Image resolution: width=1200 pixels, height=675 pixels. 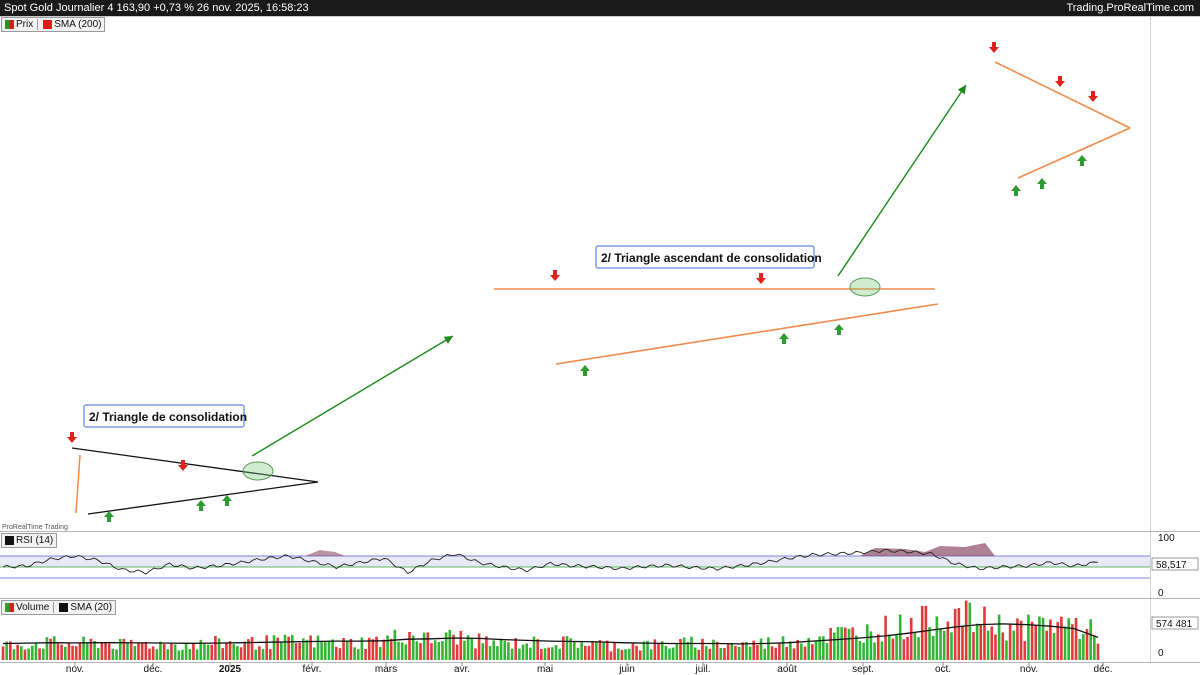 What do you see at coordinates (53, 24) in the screenshot?
I see `price-legend: Prix SMA (200)` at bounding box center [53, 24].